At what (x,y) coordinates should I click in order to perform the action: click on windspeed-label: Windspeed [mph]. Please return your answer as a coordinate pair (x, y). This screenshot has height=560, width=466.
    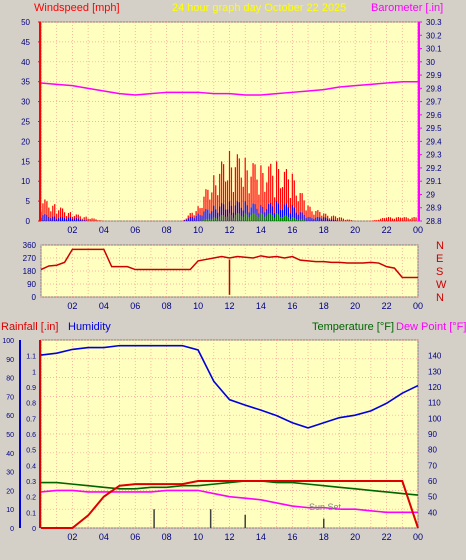
    Looking at the image, I should click on (77, 8).